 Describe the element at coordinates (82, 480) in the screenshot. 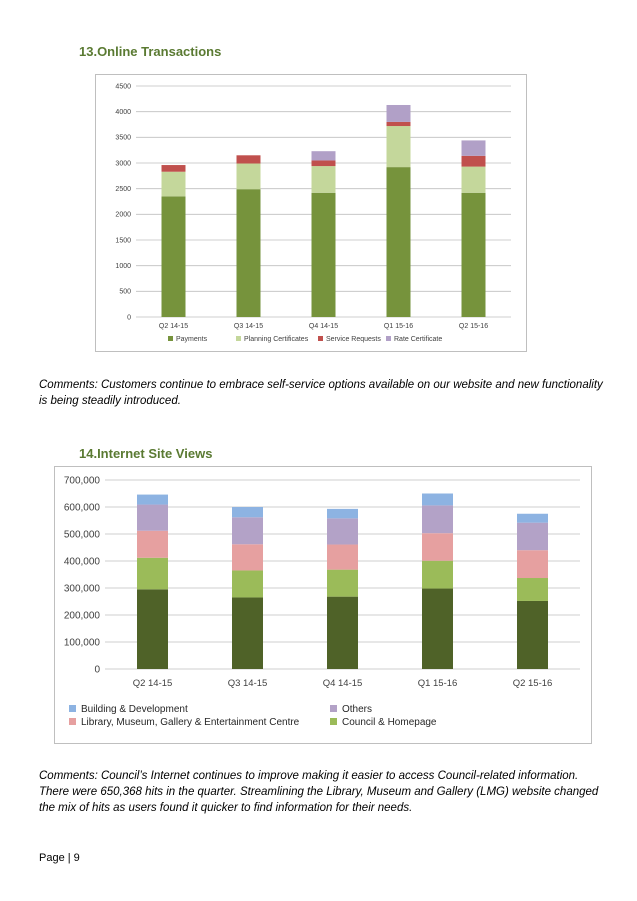

I see `y-tick-label: 700,000` at that location.